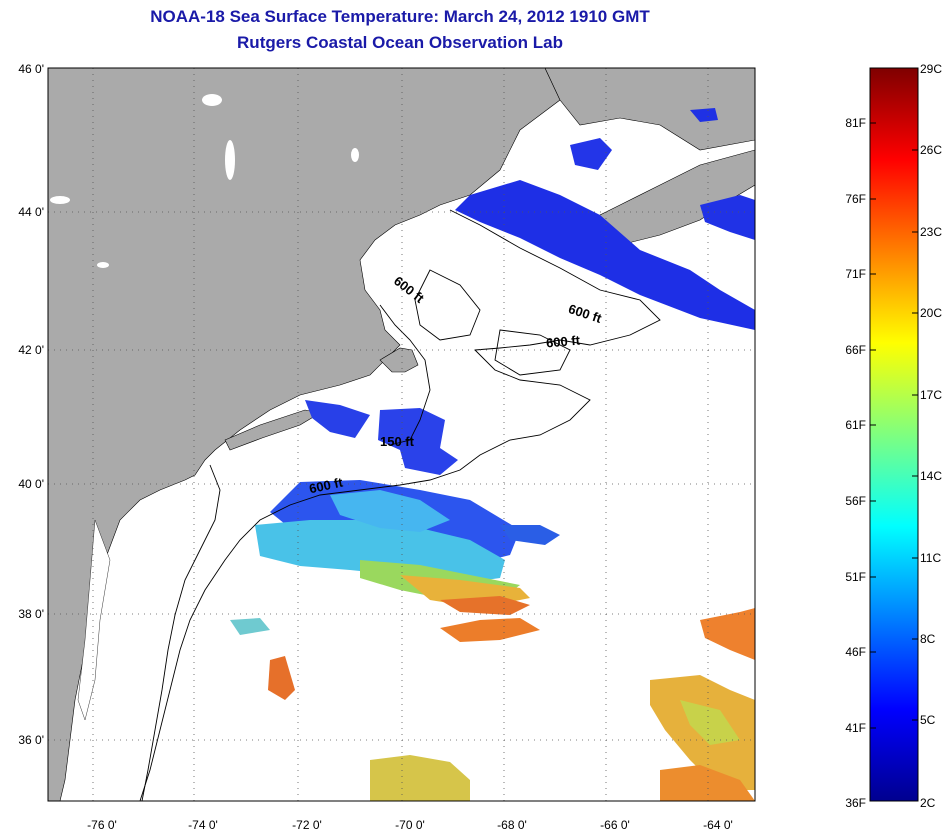 The width and height of the screenshot is (944, 840). I want to click on colorbar-f-label: 76F, so click(855, 199).